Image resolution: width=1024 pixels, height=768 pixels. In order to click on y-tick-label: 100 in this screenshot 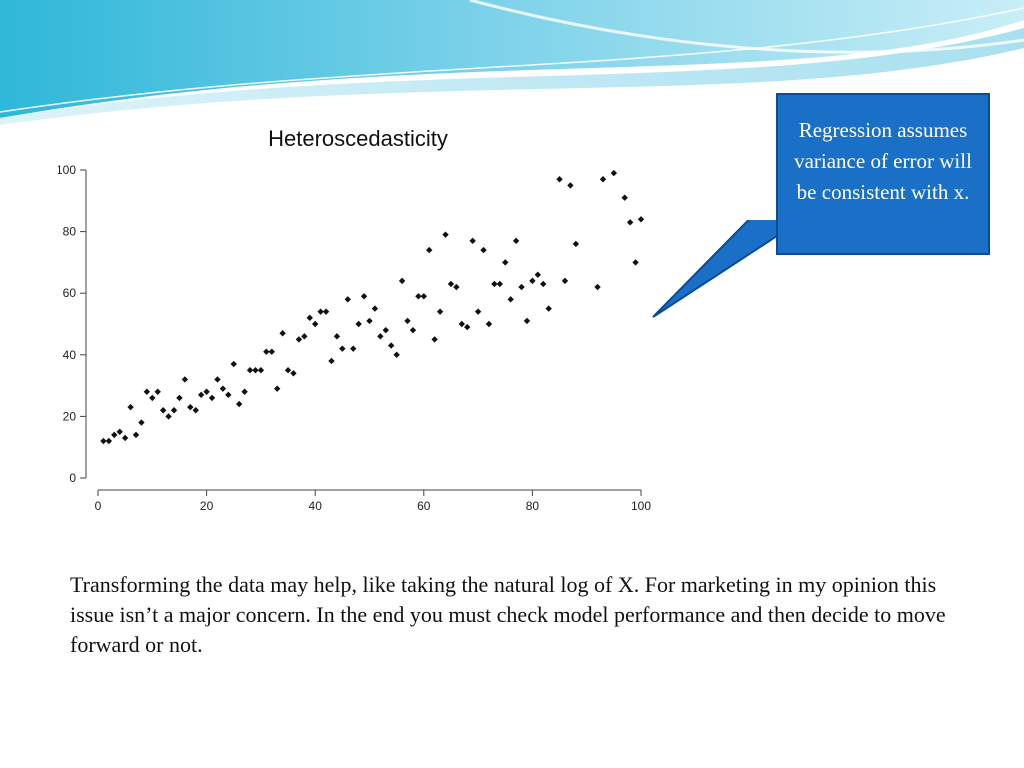, I will do `click(67, 170)`.